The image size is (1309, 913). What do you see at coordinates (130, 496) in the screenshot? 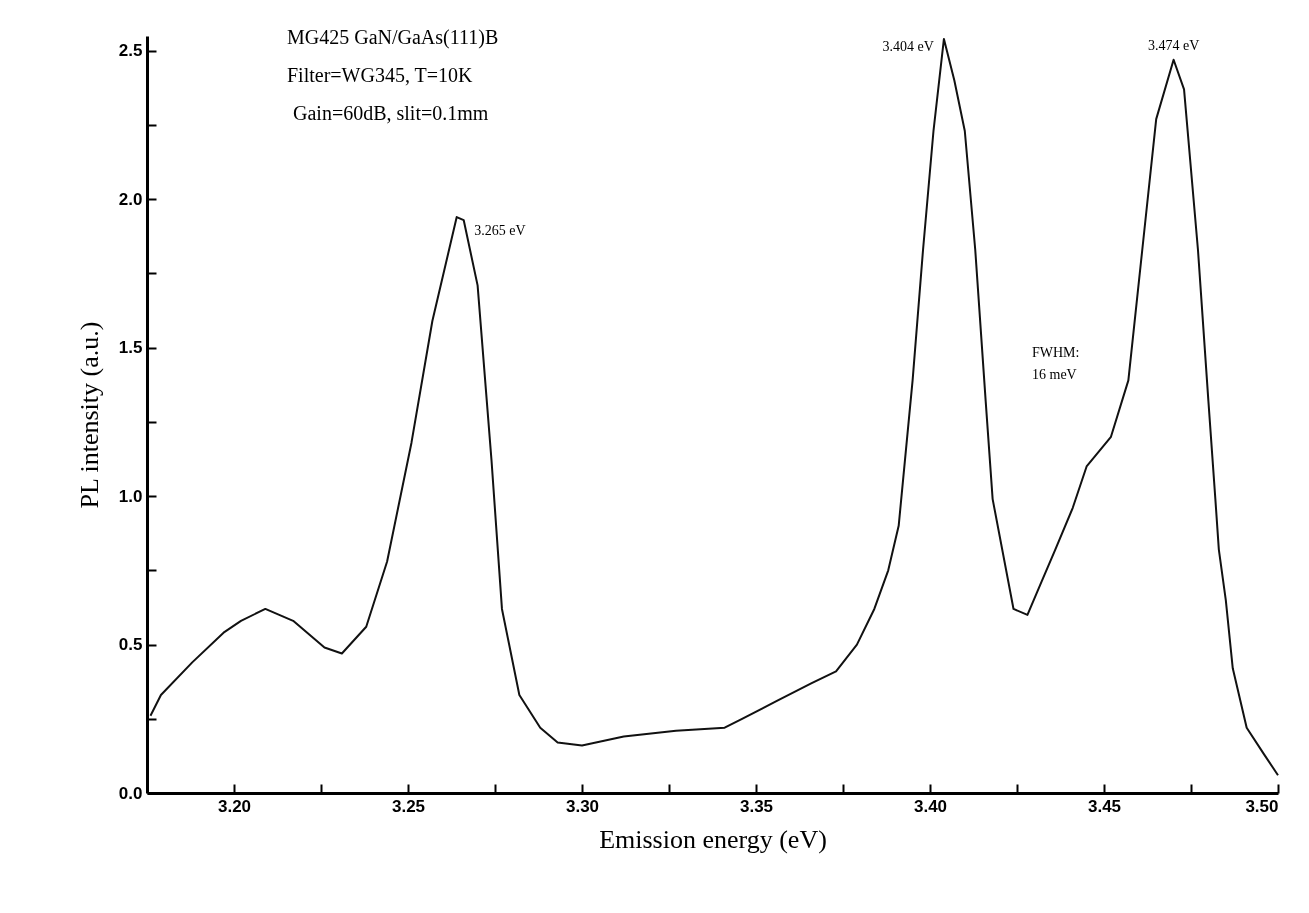
I see `y-tick-label: 1.0` at bounding box center [130, 496].